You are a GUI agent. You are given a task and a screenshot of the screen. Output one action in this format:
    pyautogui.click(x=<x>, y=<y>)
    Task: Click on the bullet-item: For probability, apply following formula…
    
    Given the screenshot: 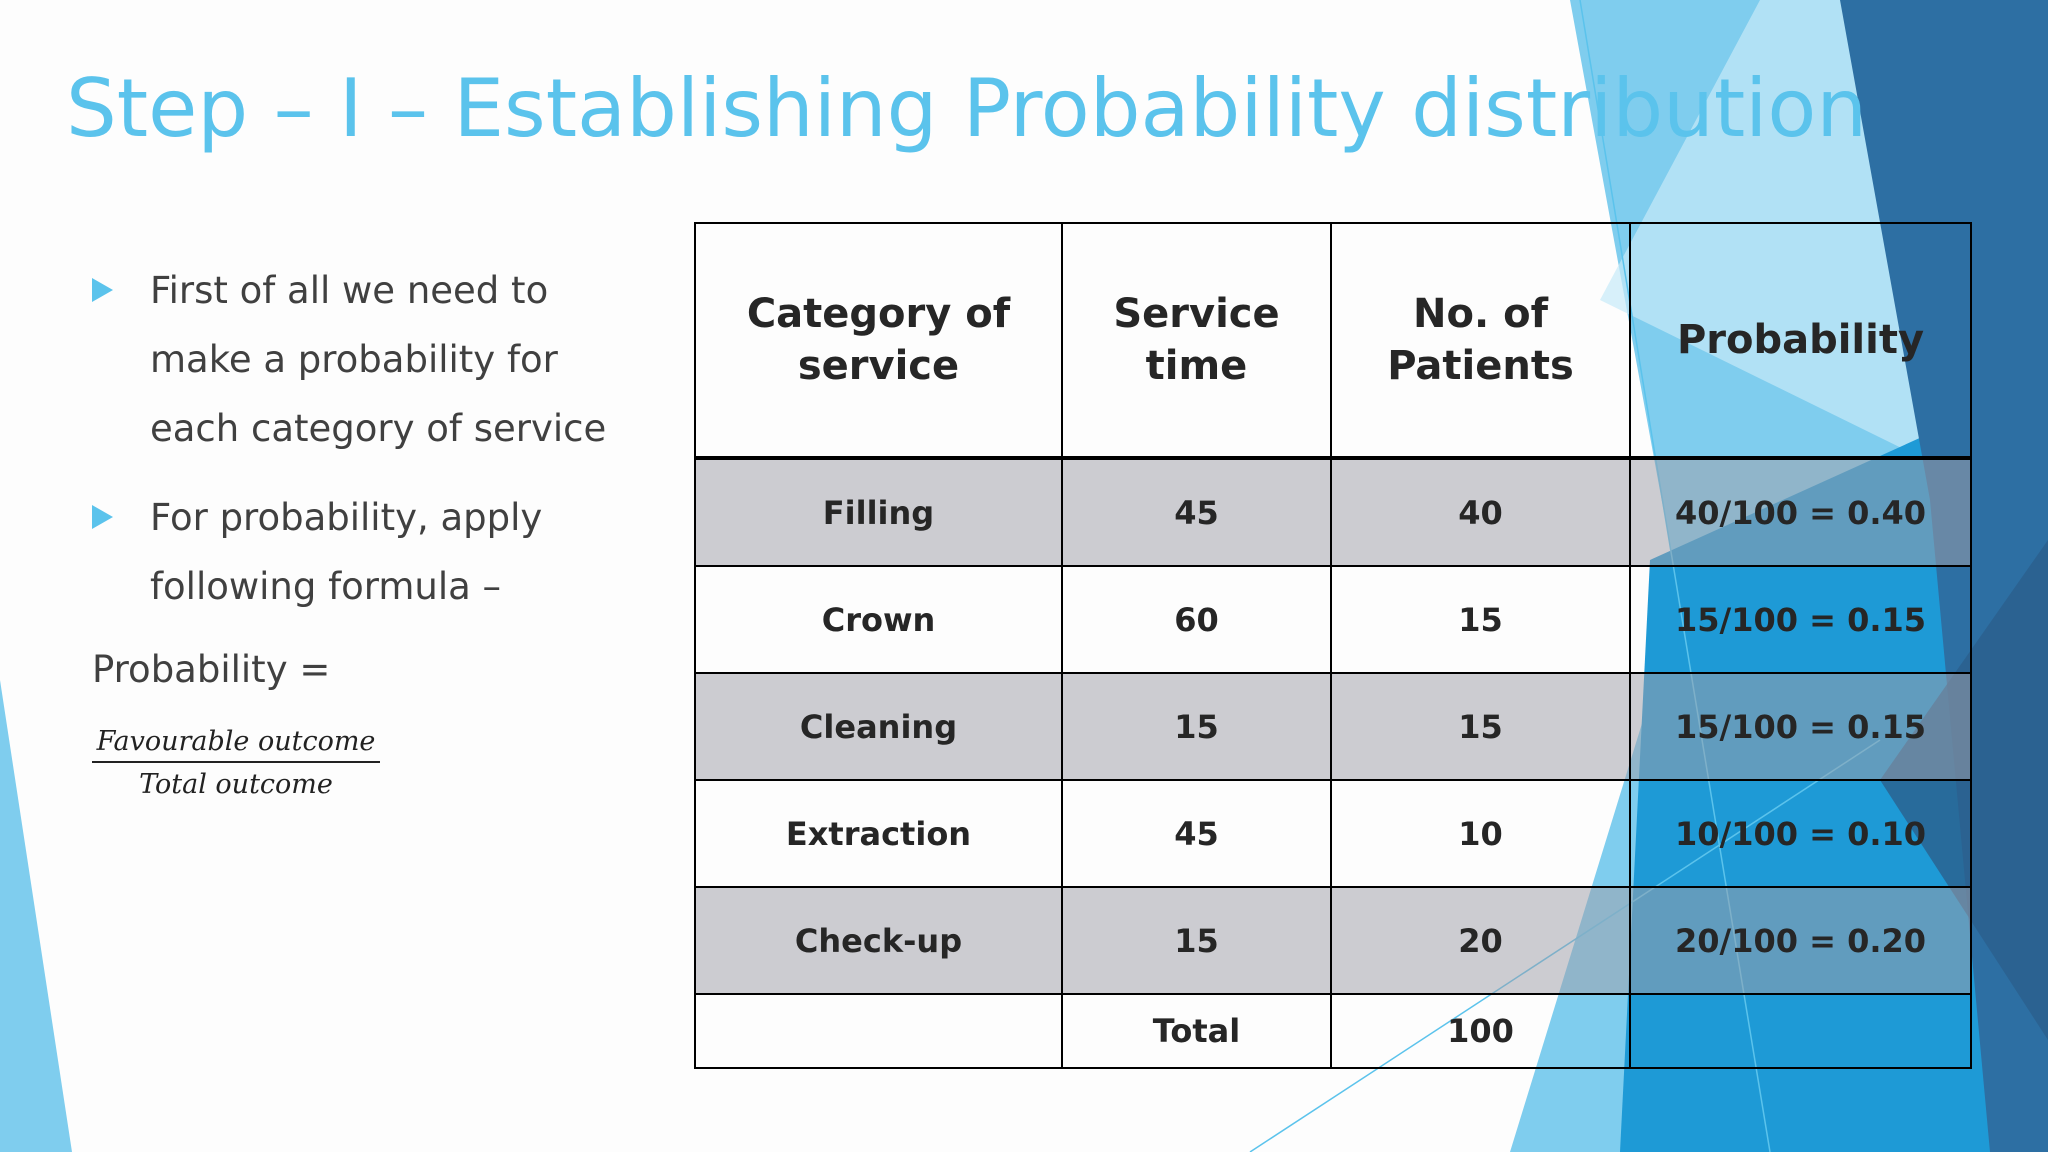 What is the action you would take?
    pyautogui.click(x=372, y=552)
    